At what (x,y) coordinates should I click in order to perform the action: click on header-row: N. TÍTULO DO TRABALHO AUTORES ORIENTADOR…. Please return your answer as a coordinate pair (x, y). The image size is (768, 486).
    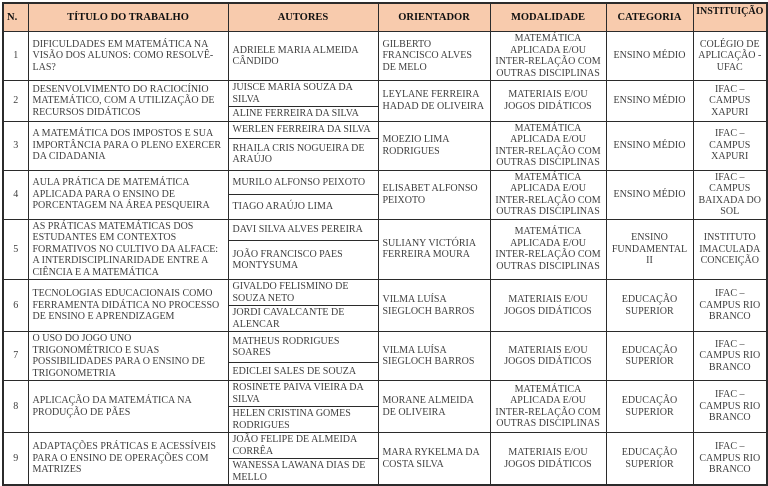
    Looking at the image, I should click on (385, 17).